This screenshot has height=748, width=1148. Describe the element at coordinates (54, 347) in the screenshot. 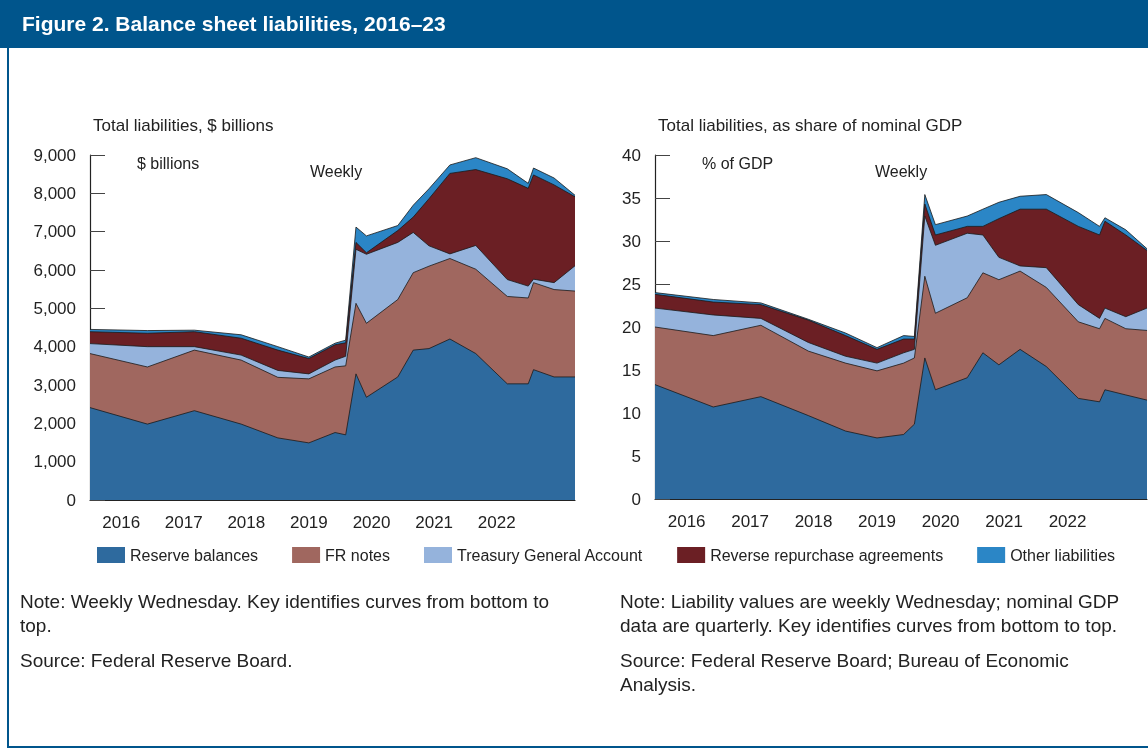

I see `y-tick-label: 4,000` at that location.